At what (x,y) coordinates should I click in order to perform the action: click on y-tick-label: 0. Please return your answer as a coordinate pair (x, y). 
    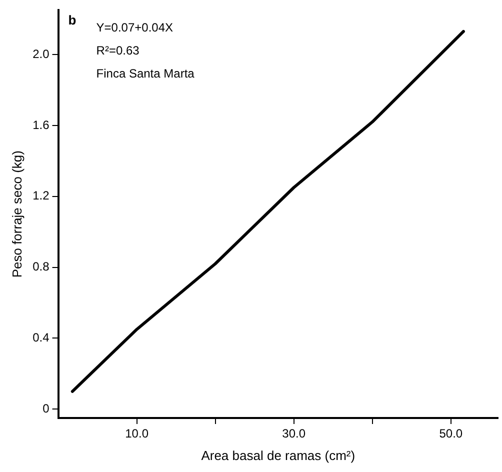
    Looking at the image, I should click on (46, 408).